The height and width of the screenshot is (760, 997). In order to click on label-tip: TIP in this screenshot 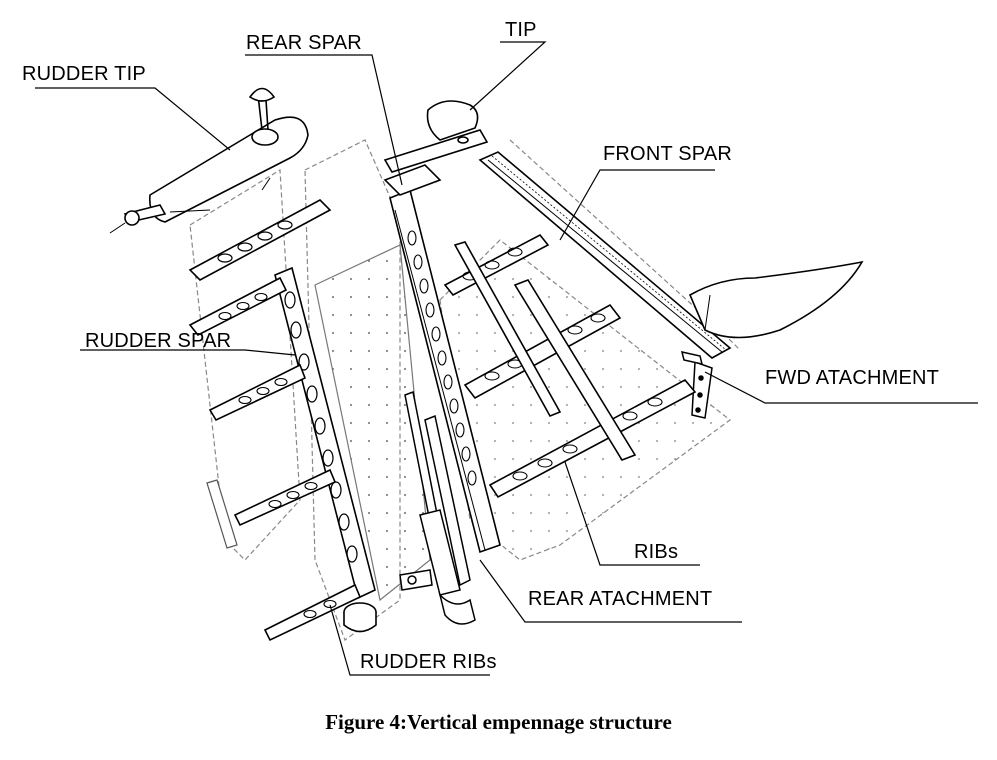, I will do `click(521, 30)`.